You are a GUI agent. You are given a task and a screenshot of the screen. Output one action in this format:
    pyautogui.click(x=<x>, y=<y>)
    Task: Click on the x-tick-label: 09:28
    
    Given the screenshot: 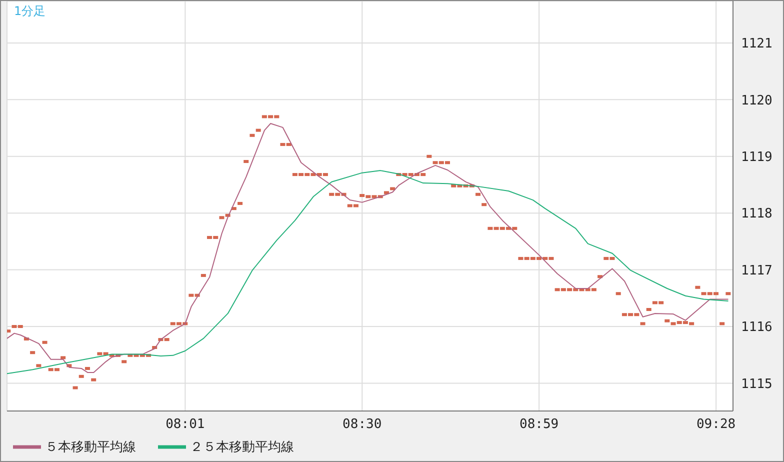 What is the action you would take?
    pyautogui.click(x=716, y=424)
    